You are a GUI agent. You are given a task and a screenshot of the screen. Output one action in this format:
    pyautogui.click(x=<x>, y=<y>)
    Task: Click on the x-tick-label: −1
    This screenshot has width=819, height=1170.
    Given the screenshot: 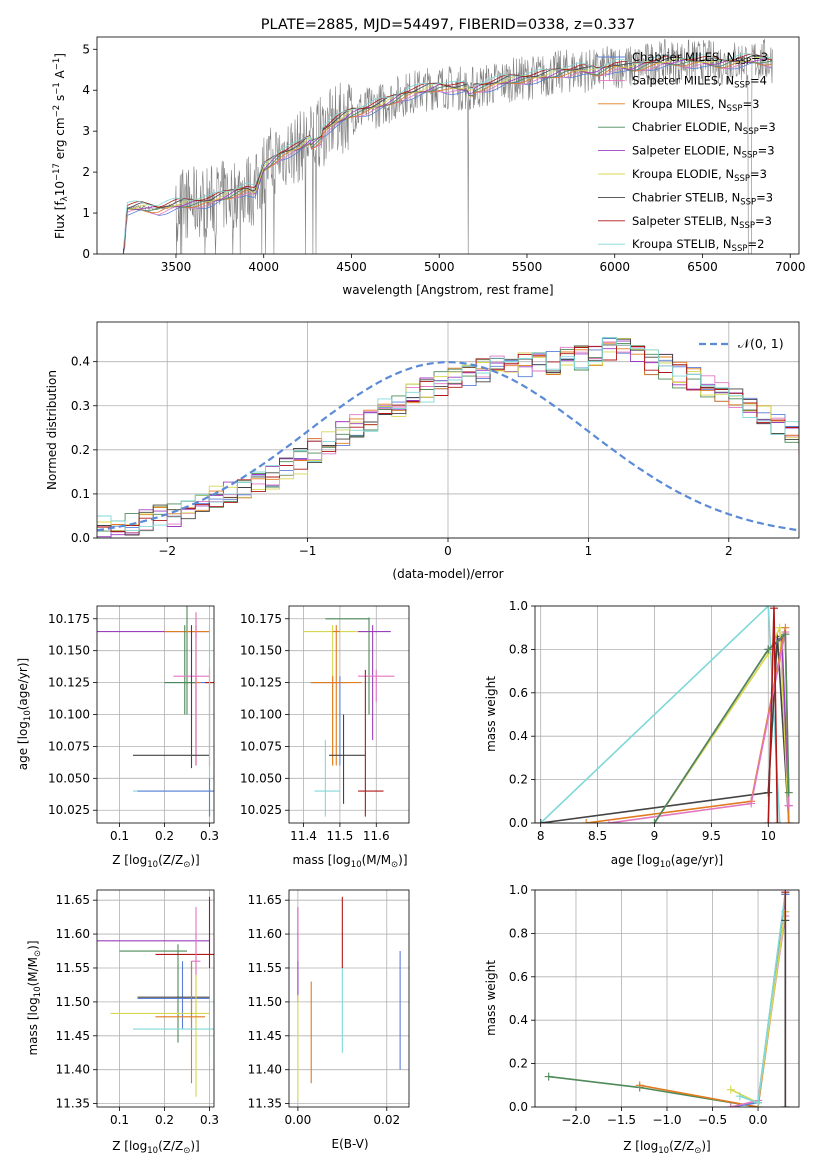 What is the action you would take?
    pyautogui.click(x=308, y=551)
    